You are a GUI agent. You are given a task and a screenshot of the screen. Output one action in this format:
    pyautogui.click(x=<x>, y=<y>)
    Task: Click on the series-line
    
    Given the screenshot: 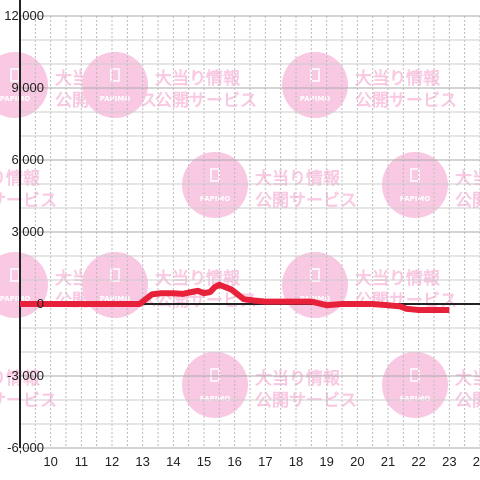 What is the action you would take?
    pyautogui.click(x=235, y=297)
    